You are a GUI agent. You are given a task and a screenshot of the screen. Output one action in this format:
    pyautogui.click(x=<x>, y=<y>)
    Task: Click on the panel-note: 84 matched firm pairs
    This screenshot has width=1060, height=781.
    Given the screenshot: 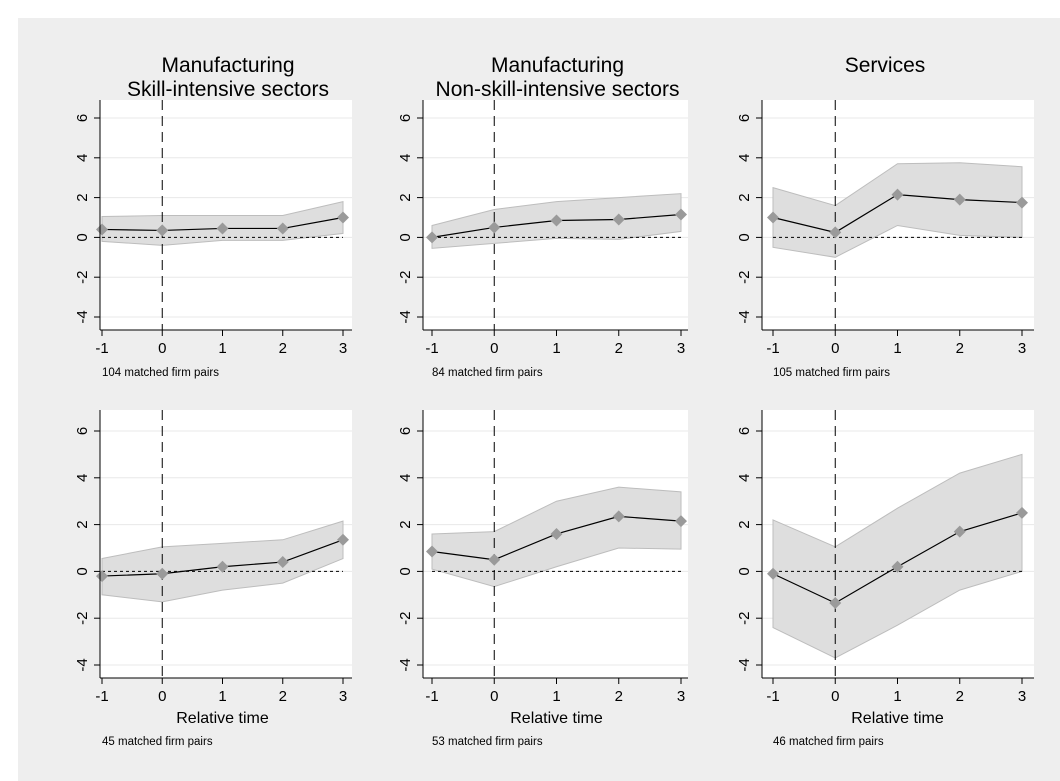 What is the action you would take?
    pyautogui.click(x=487, y=373)
    